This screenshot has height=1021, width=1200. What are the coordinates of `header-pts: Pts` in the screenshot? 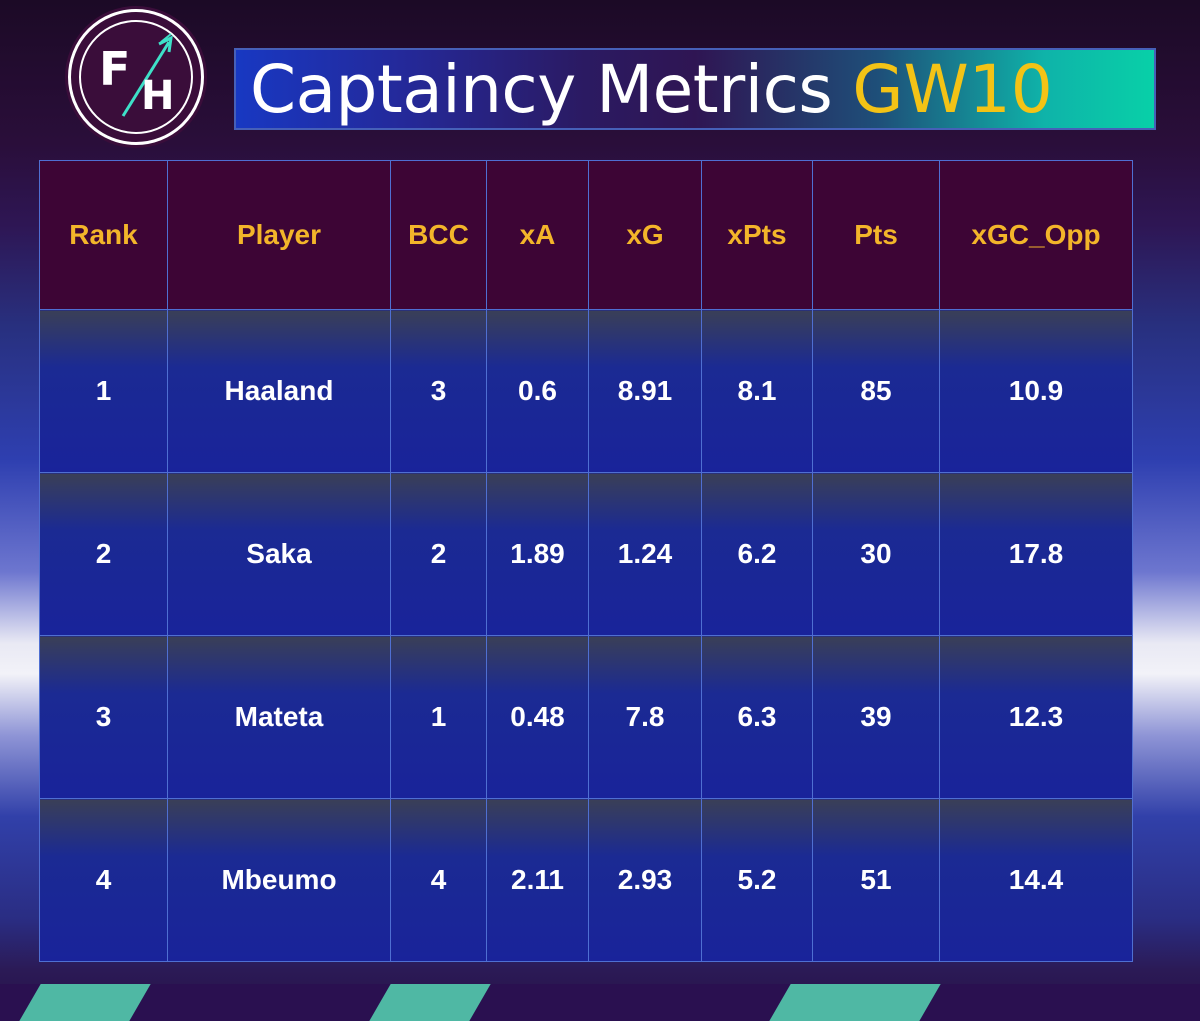 It's located at (876, 235).